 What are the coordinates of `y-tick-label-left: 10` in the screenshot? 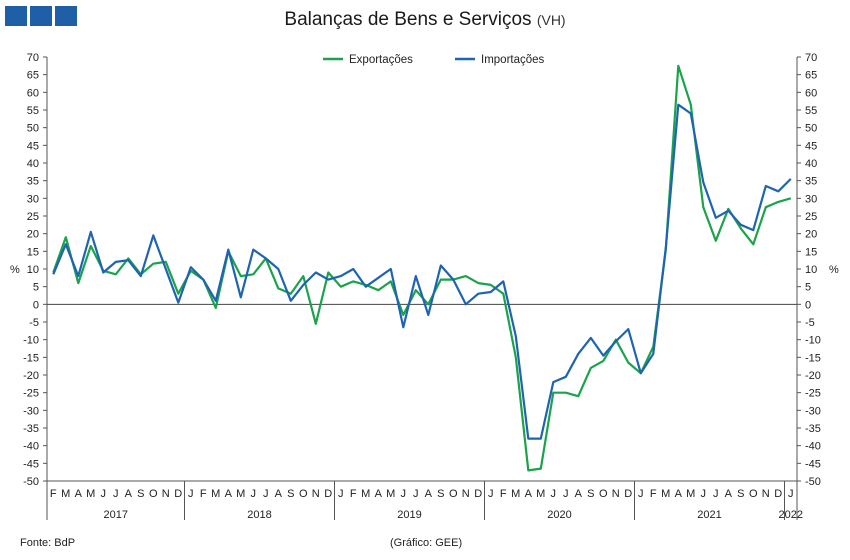 It's located at (33, 270).